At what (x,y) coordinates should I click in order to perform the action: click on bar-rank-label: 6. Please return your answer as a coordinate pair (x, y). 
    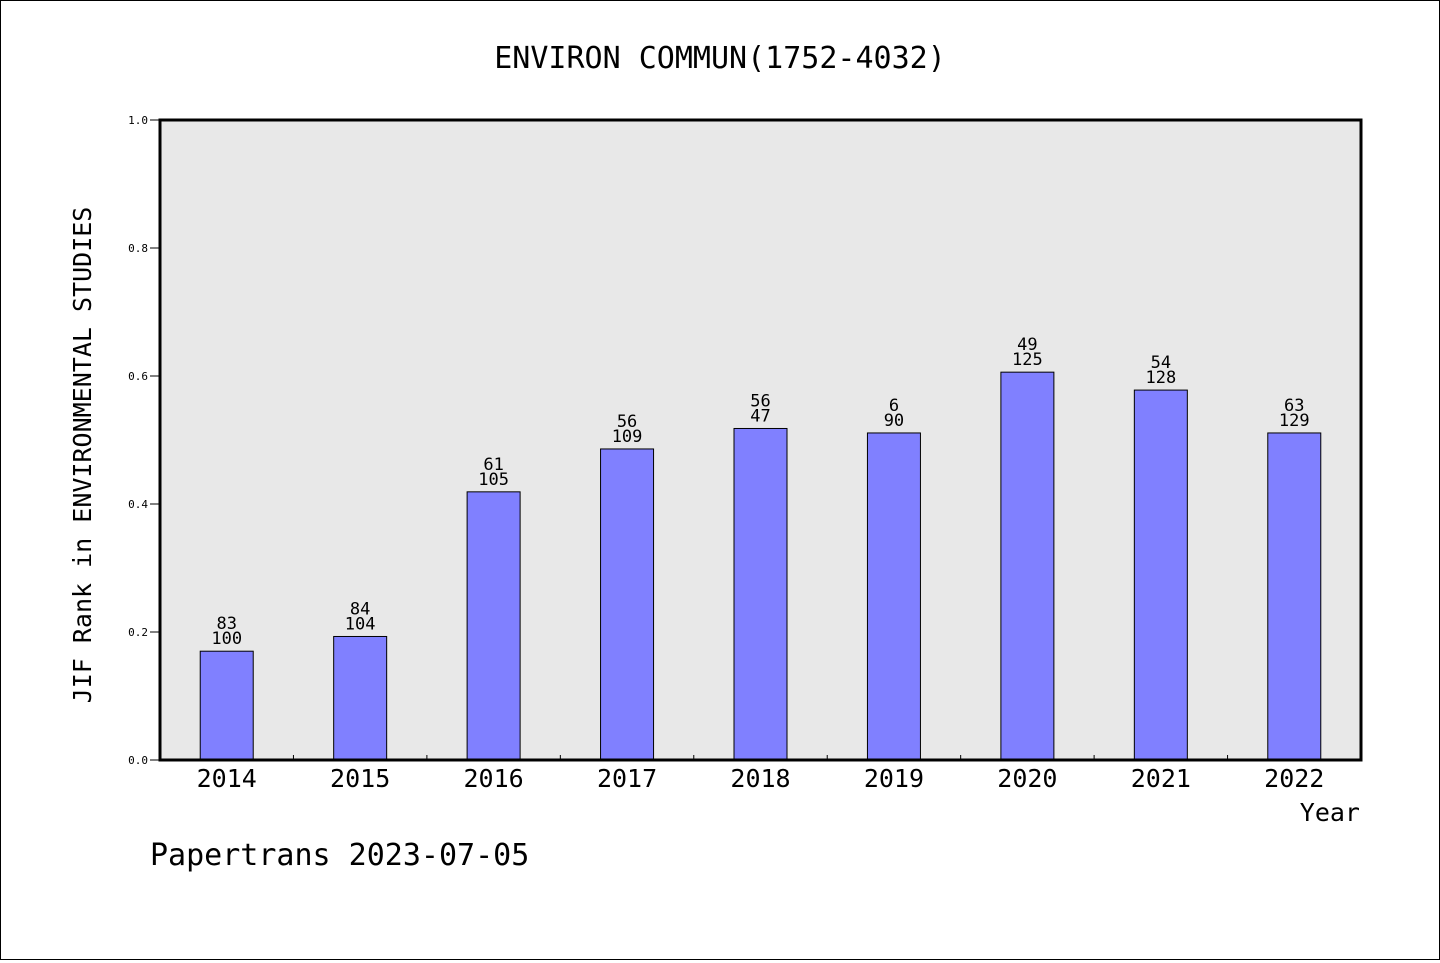
    Looking at the image, I should click on (894, 406).